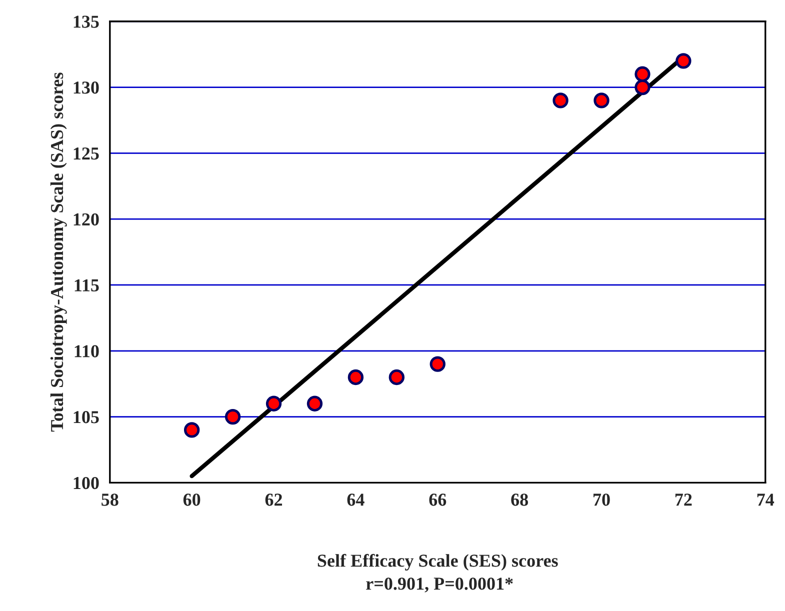 This screenshot has width=785, height=611. I want to click on text: r=0.901, P=0.0001*, so click(439, 585).